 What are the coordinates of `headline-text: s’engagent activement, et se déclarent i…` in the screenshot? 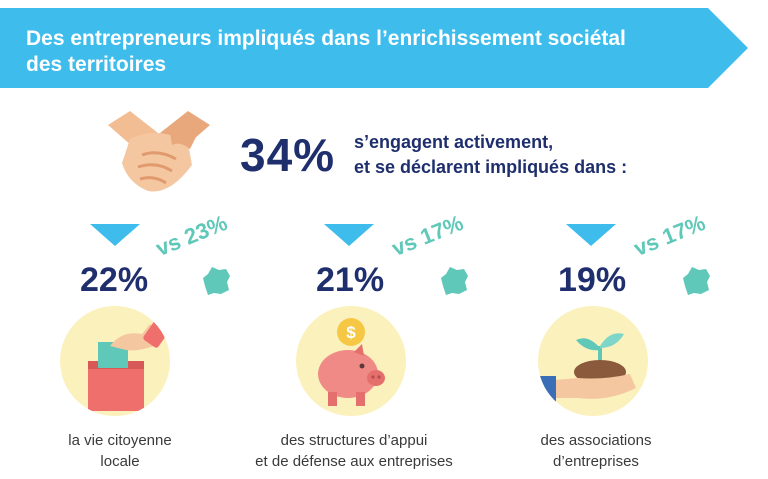 It's located at (490, 155).